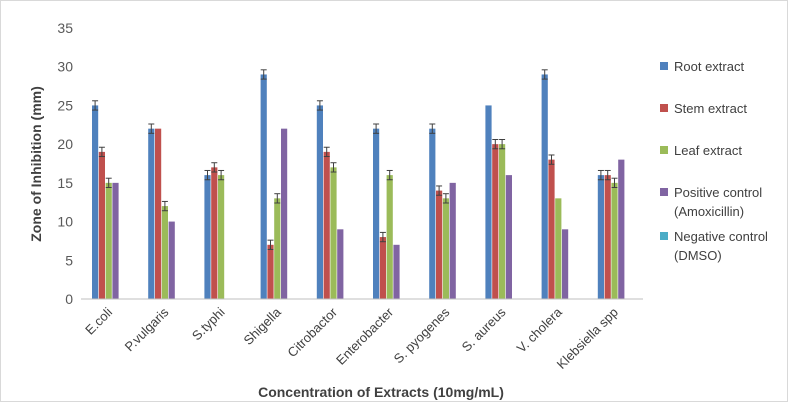 The height and width of the screenshot is (406, 788). I want to click on x-tick-label: S.typhi, so click(208, 323).